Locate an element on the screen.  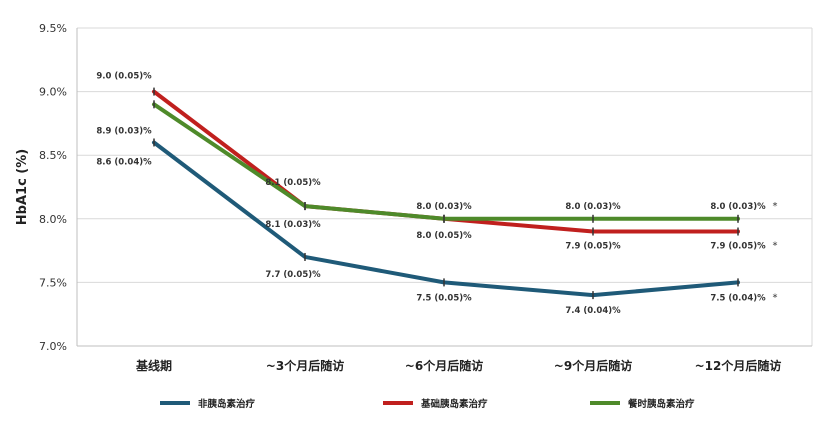
legend-label: 餐时胰岛素治疗 is located at coordinates (661, 404).